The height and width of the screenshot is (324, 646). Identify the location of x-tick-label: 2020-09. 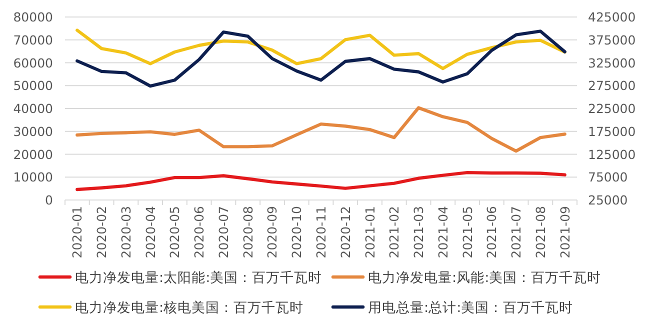
(272, 232).